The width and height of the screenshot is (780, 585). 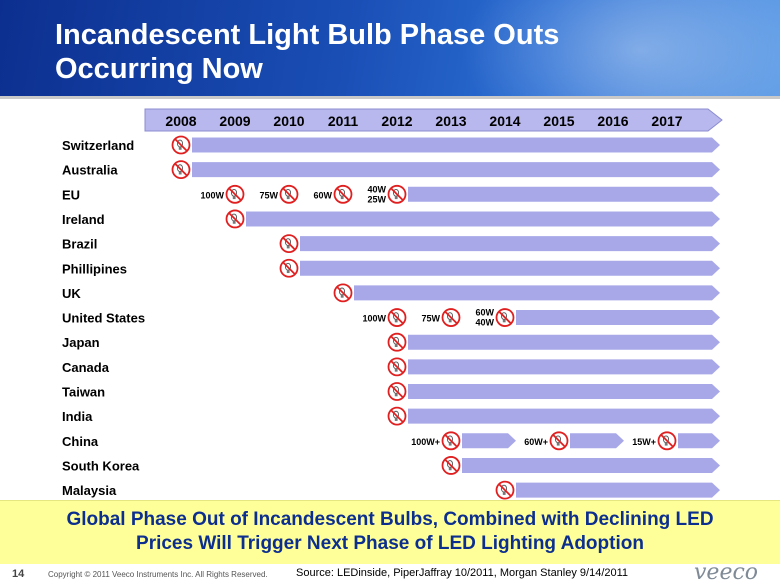 I want to click on wattage-label-united-states-2013: 75W, so click(x=430, y=319).